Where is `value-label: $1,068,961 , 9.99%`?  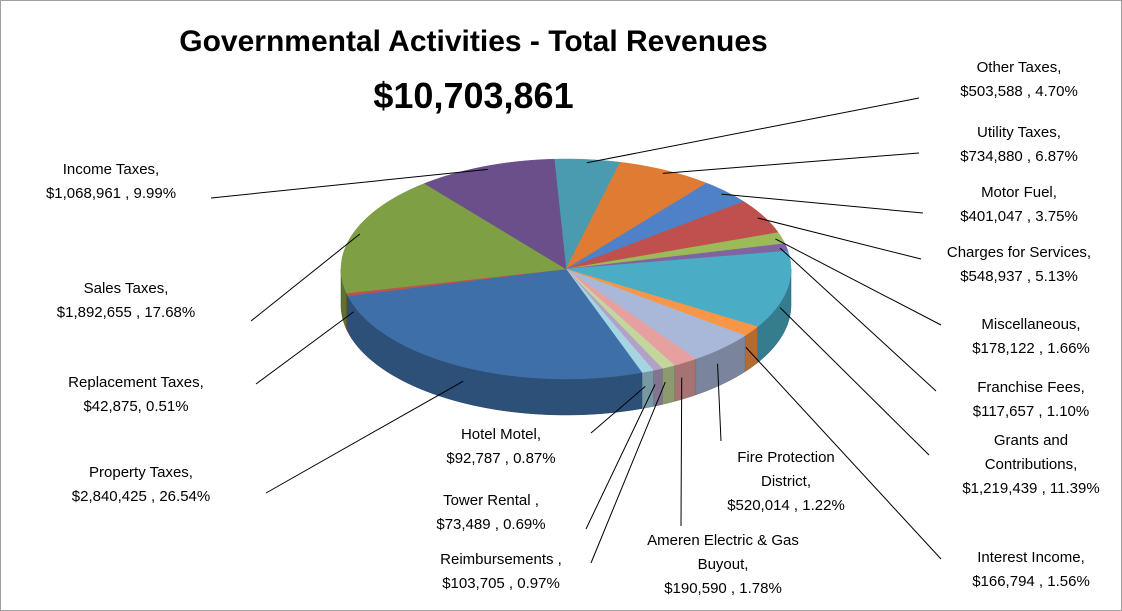
value-label: $1,068,961 , 9.99% is located at coordinates (111, 193).